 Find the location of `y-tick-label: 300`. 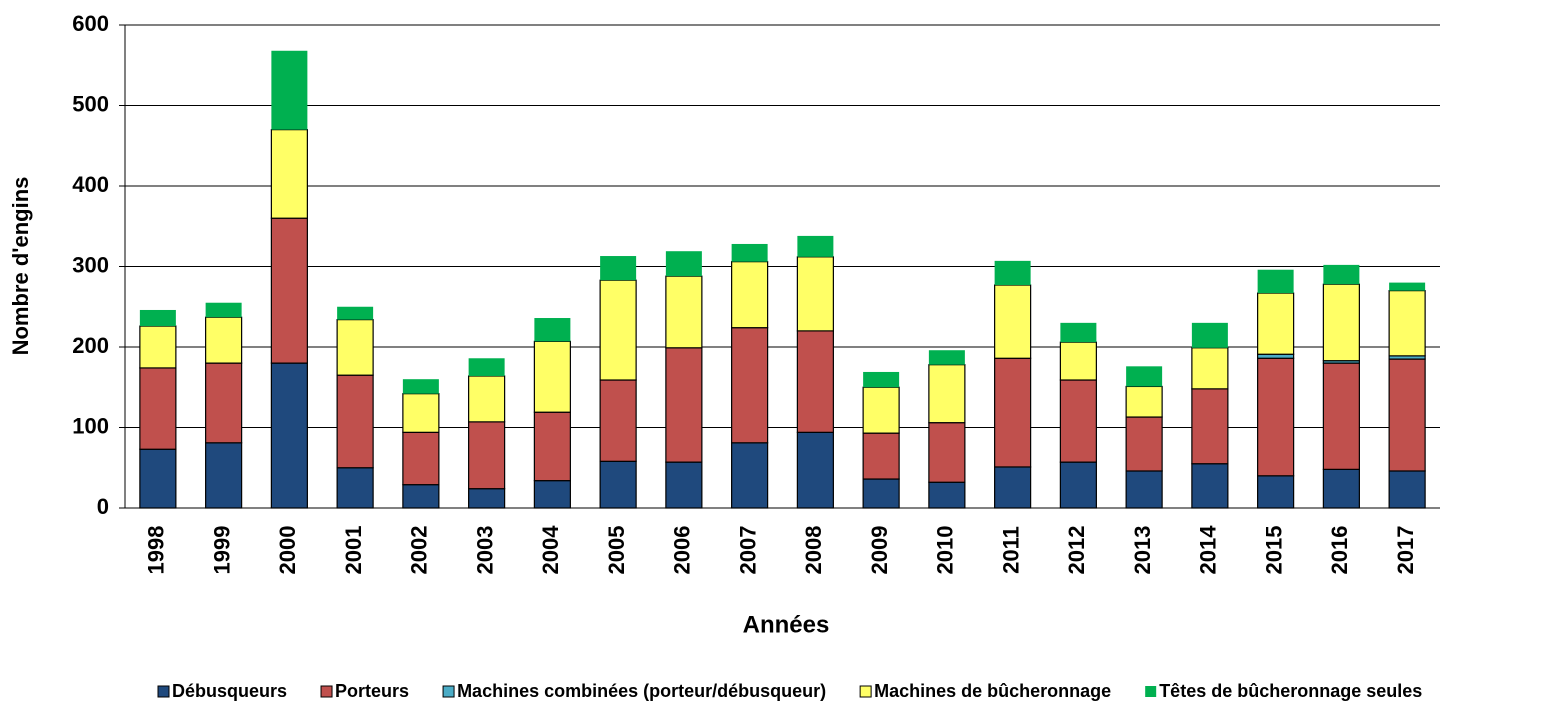

y-tick-label: 300 is located at coordinates (90, 264).